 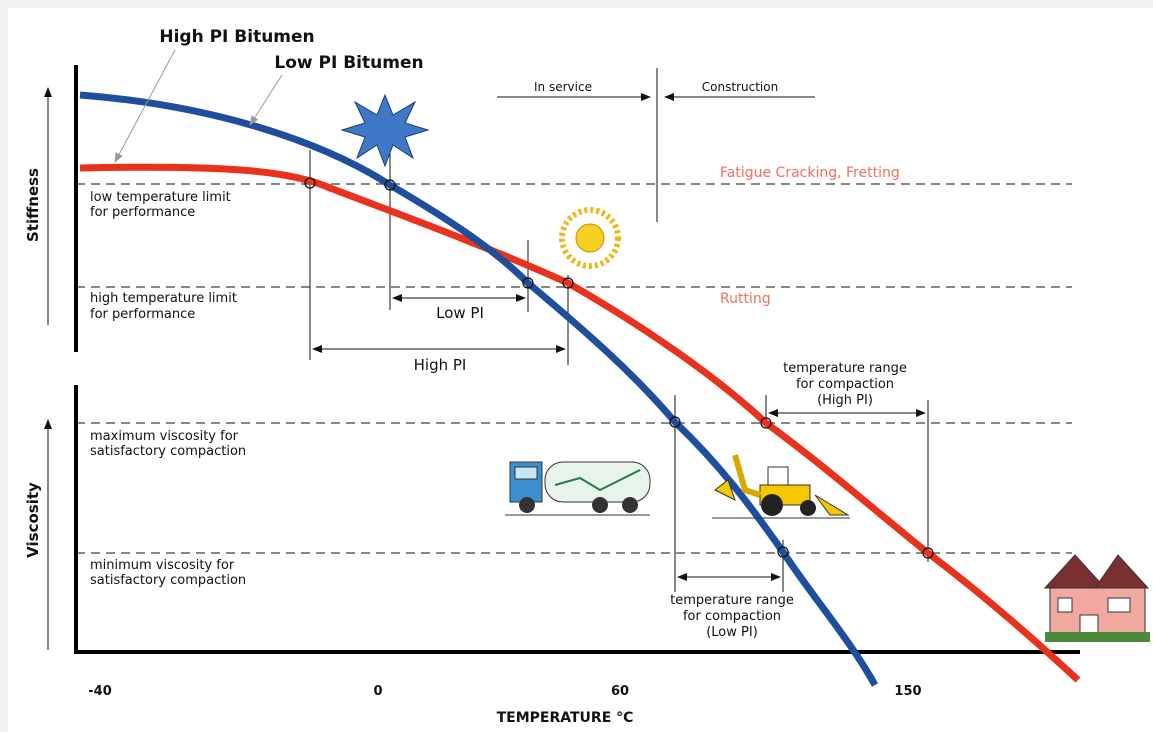 I want to click on x-label: 150, so click(x=907, y=691).